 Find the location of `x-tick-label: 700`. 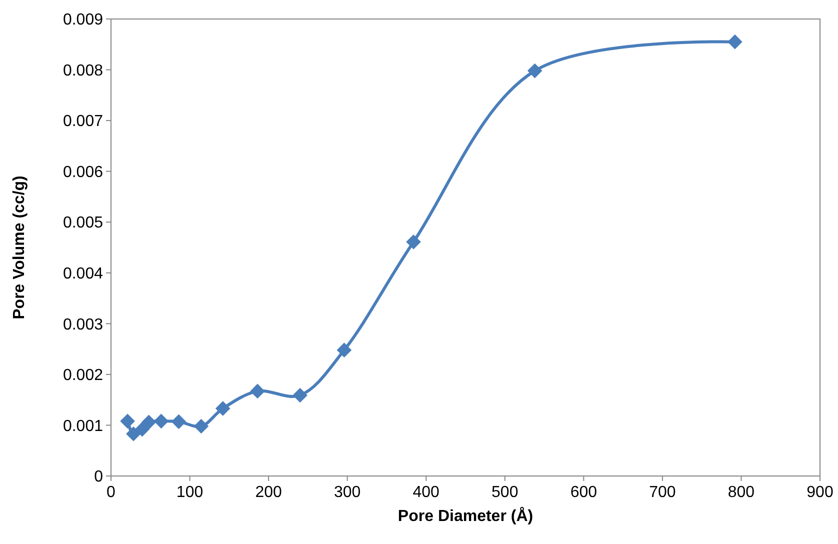

x-tick-label: 700 is located at coordinates (662, 492).